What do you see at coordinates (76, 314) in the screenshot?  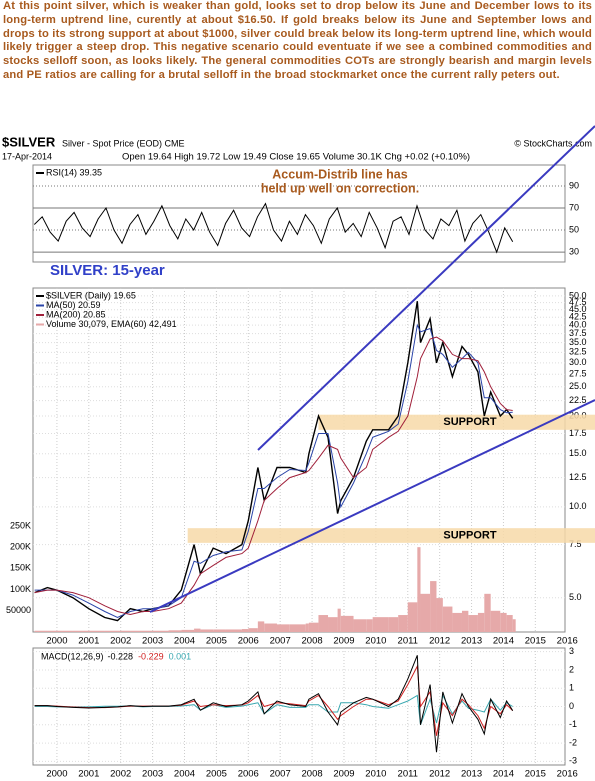 I see `legend-entry: MA(200) 20.85` at bounding box center [76, 314].